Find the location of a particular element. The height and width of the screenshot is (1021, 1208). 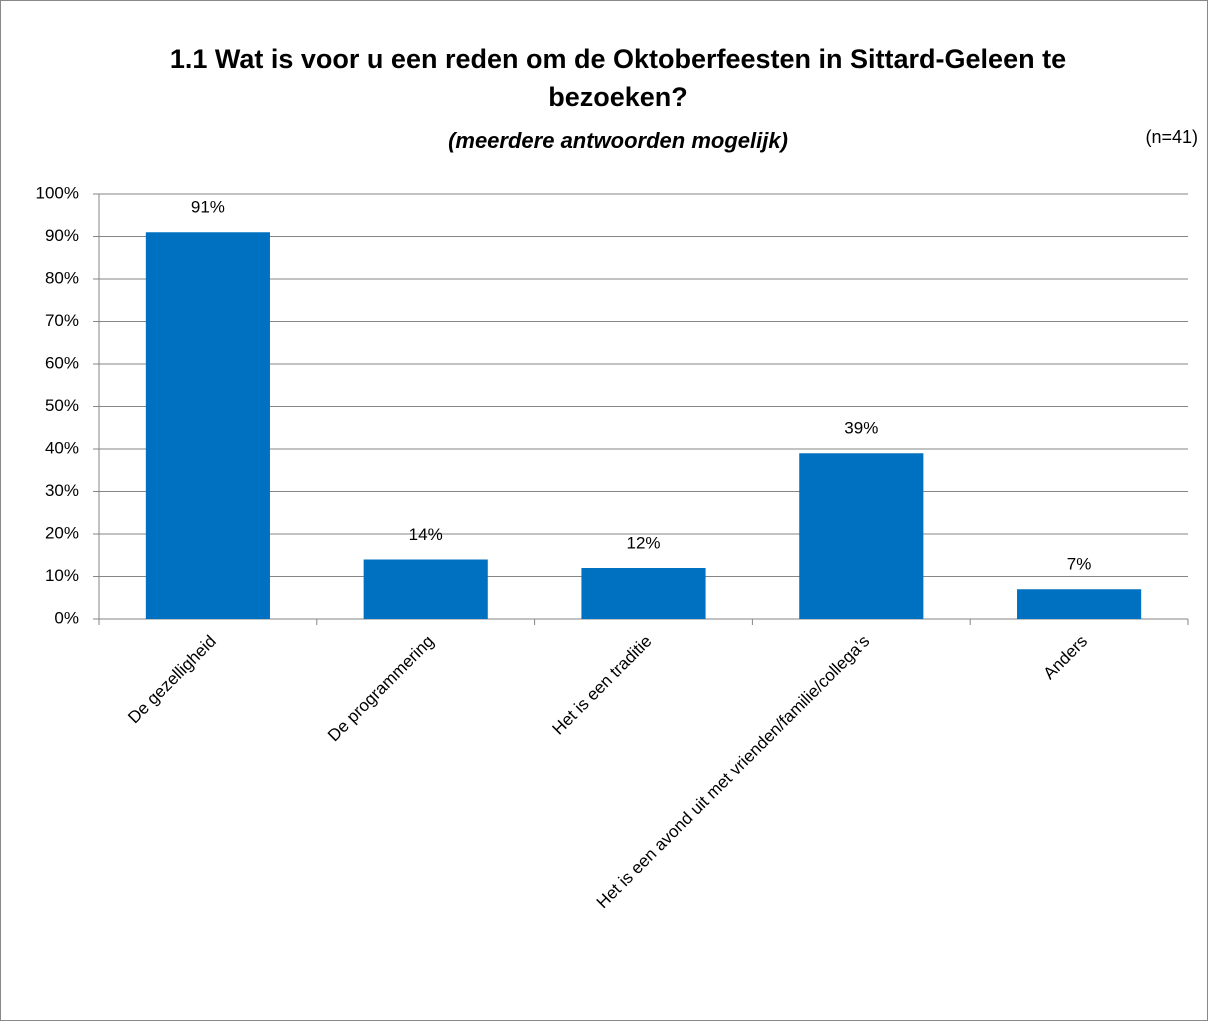

y-tick-label: 40% is located at coordinates (62, 447).